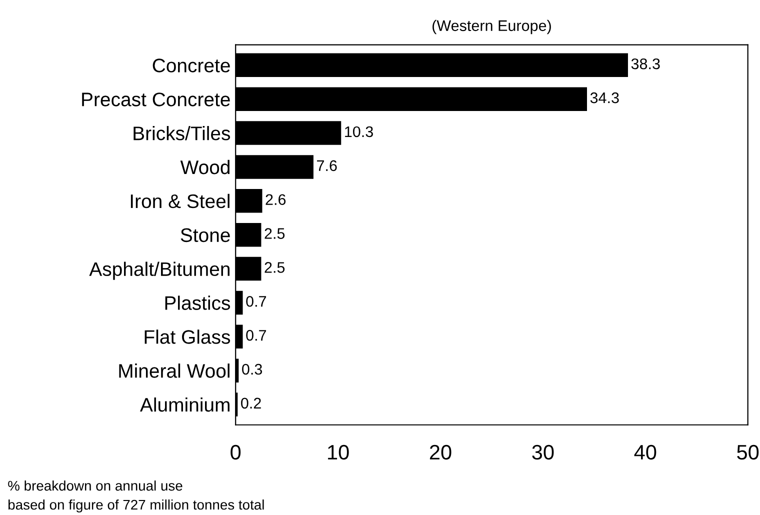  I want to click on y-tick-label: Precast Concrete, so click(156, 99).